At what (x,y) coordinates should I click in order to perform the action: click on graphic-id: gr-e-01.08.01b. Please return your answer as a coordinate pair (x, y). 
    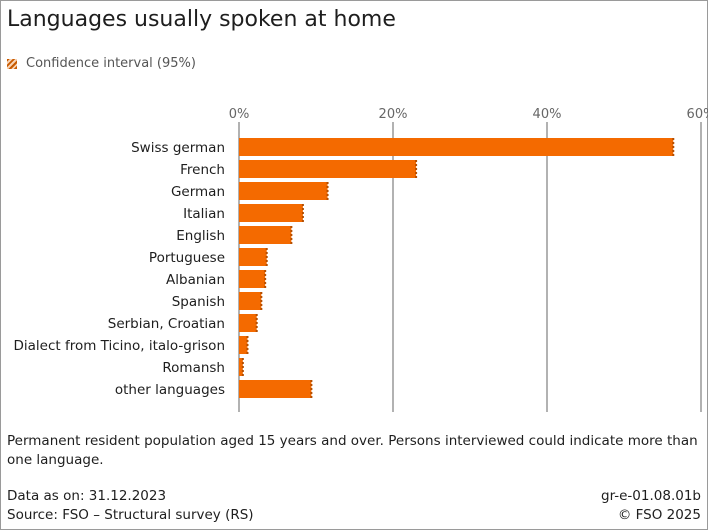
    Looking at the image, I should click on (651, 496).